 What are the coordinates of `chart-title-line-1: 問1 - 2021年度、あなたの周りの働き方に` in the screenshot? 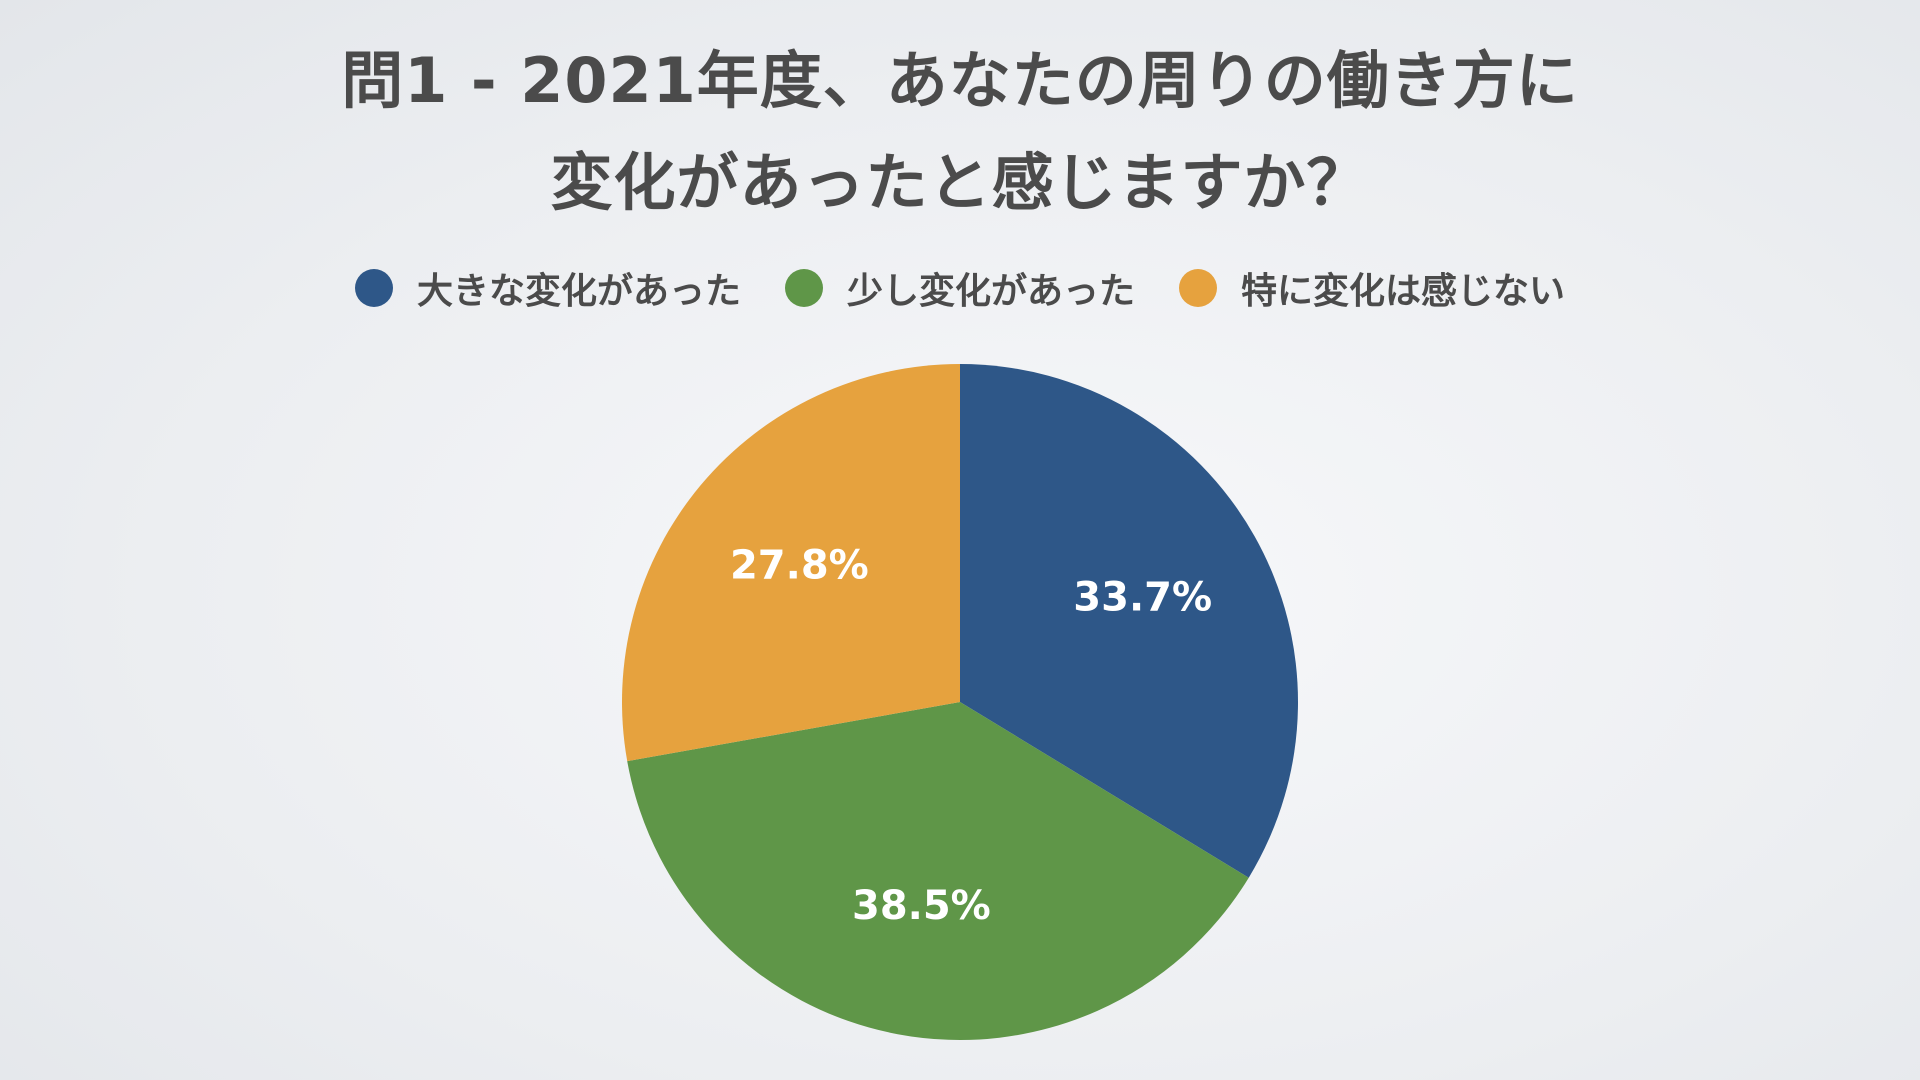 It's located at (960, 80).